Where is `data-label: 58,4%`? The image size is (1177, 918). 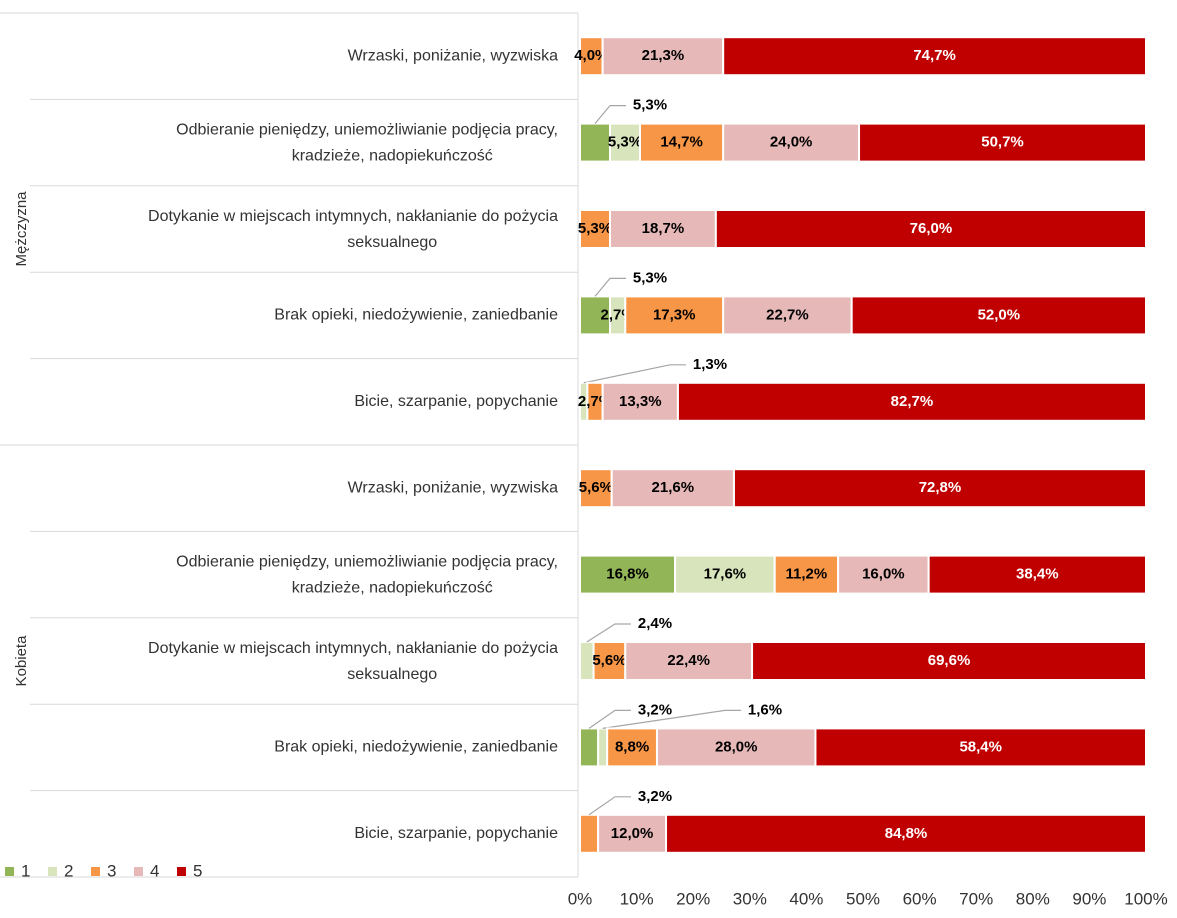
data-label: 58,4% is located at coordinates (980, 746).